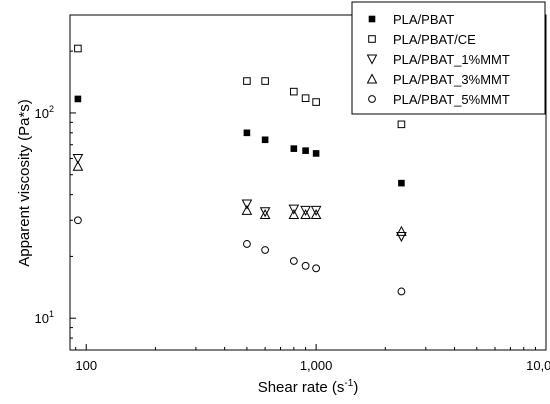 This screenshot has height=404, width=550. Describe the element at coordinates (451, 79) in the screenshot. I see `legend-label: PLA/PBAT_3%MMT` at that location.